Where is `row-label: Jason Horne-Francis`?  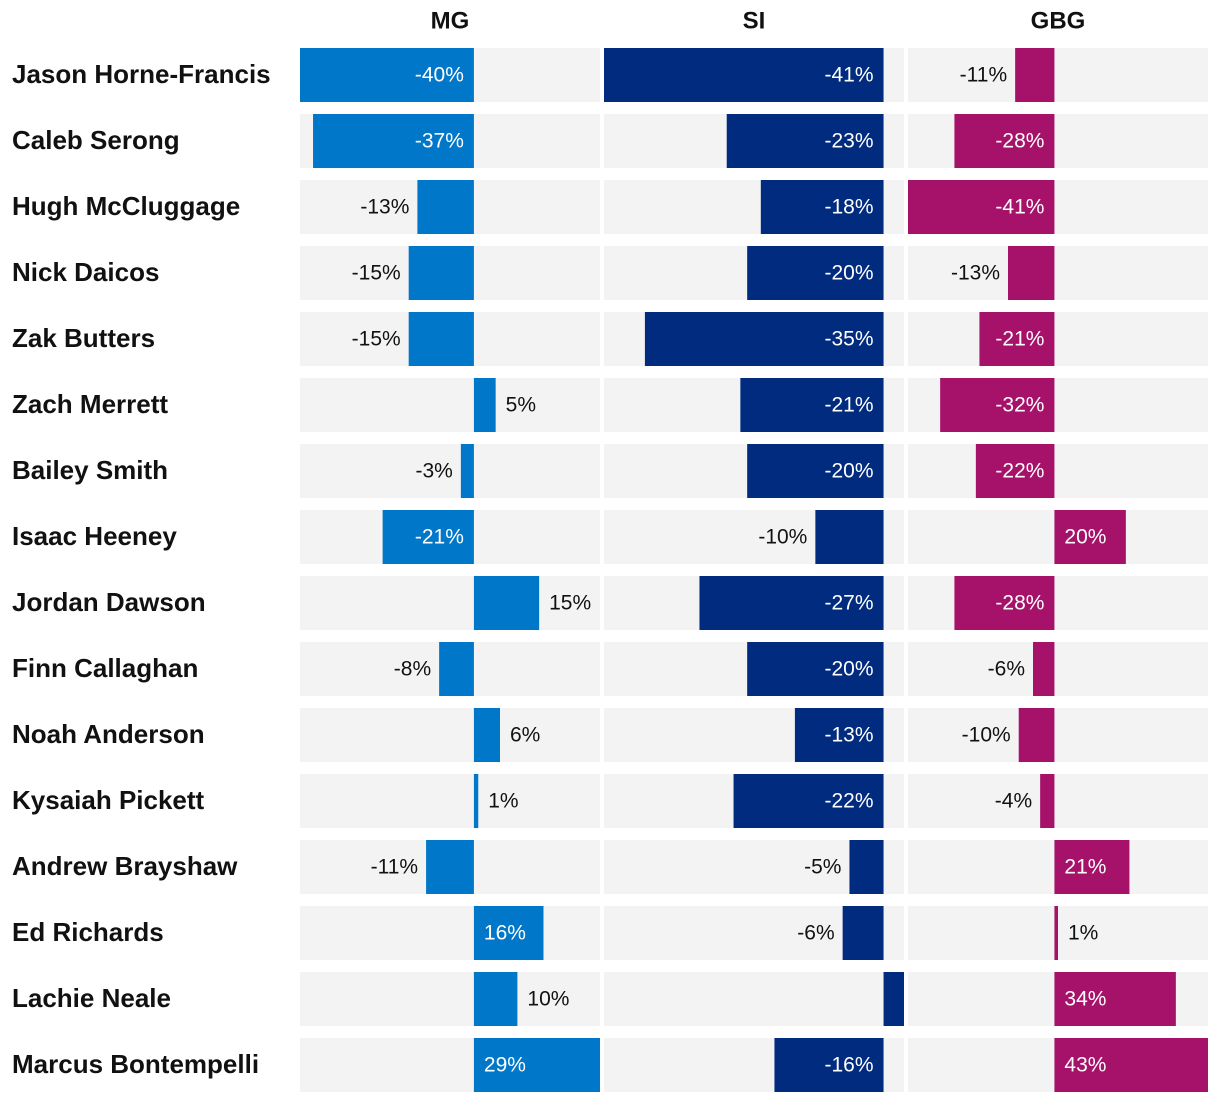
row-label: Jason Horne-Francis is located at coordinates (141, 74).